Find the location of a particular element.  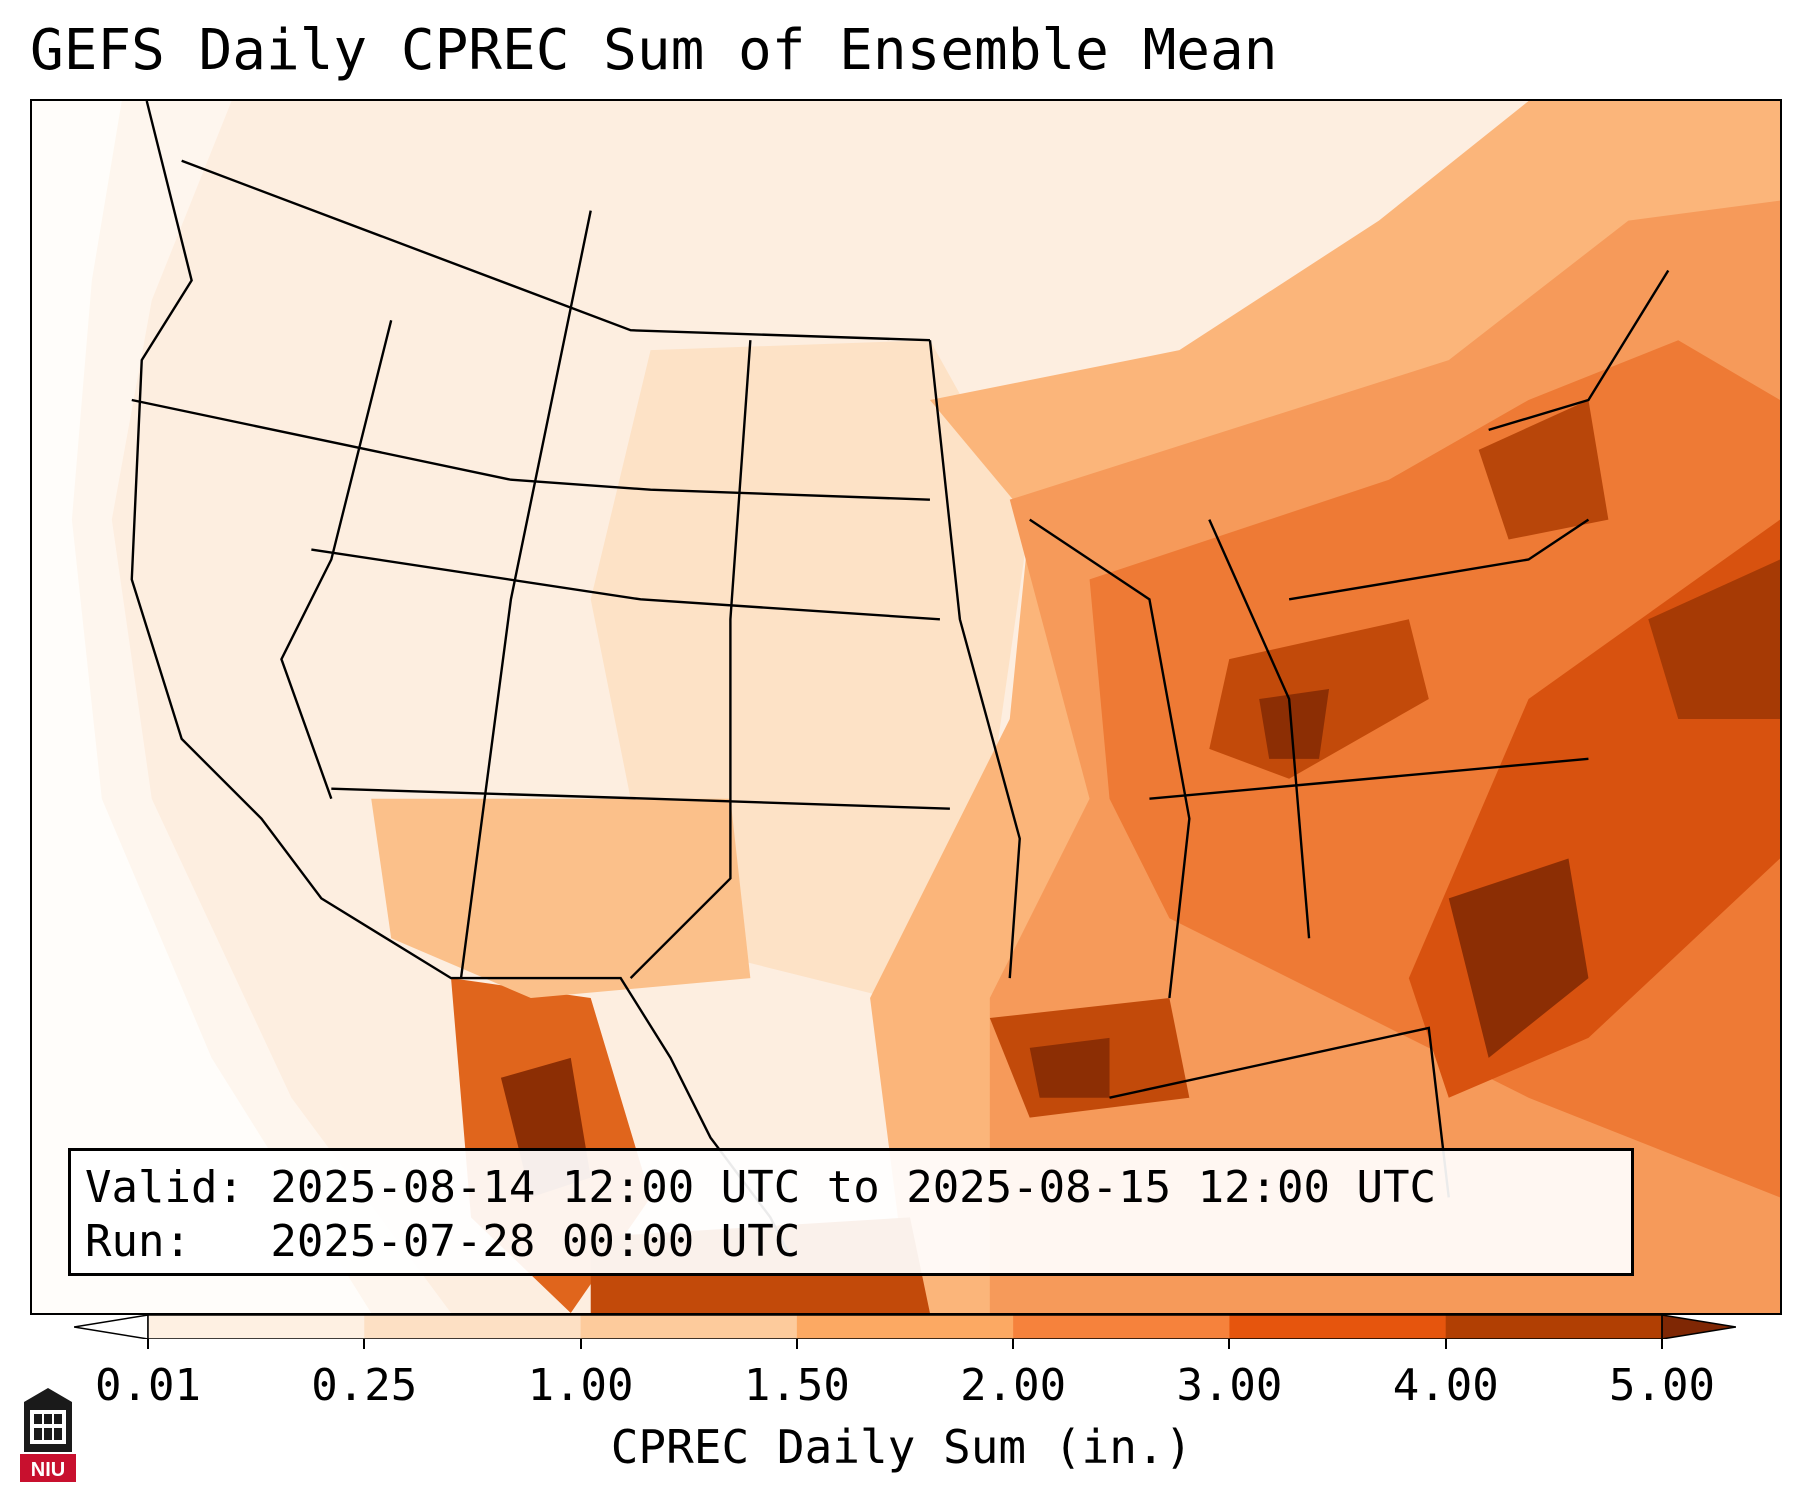

ny-cell is located at coordinates (1543, 470).